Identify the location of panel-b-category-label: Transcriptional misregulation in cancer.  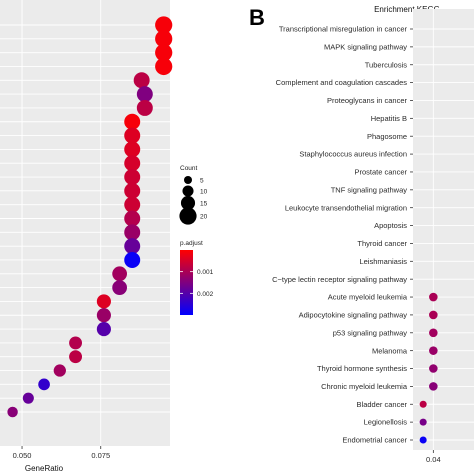
(343, 29).